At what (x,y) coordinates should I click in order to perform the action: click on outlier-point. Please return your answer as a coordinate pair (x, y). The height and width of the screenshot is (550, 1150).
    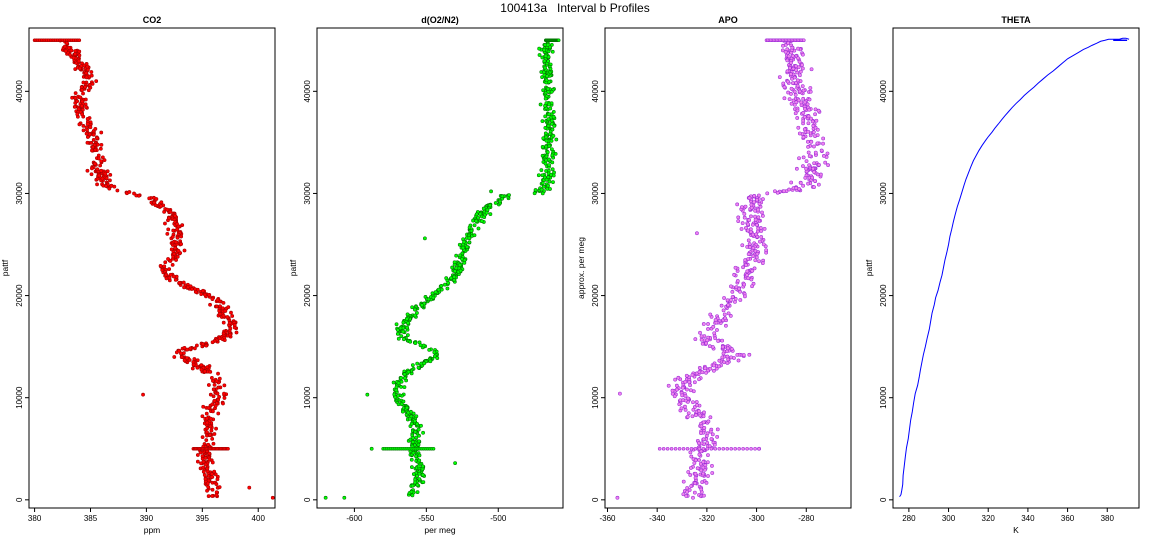
    Looking at the image, I should click on (425, 238).